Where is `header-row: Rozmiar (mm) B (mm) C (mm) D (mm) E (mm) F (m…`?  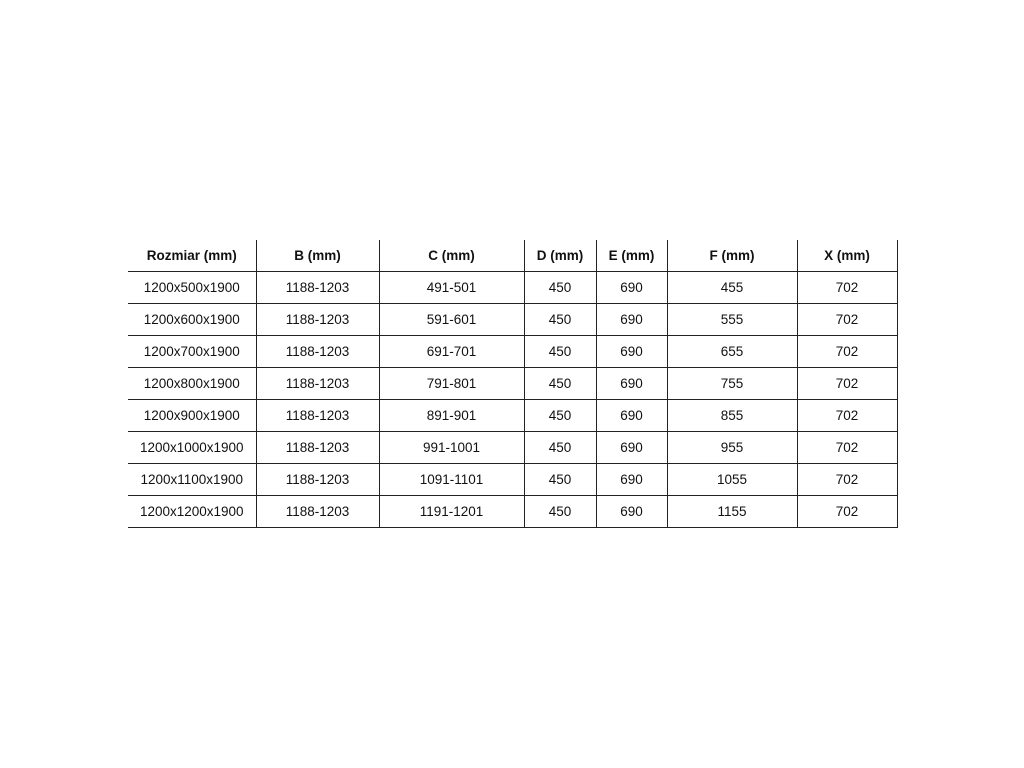
header-row: Rozmiar (mm) B (mm) C (mm) D (mm) E (mm) F (m… is located at coordinates (513, 256).